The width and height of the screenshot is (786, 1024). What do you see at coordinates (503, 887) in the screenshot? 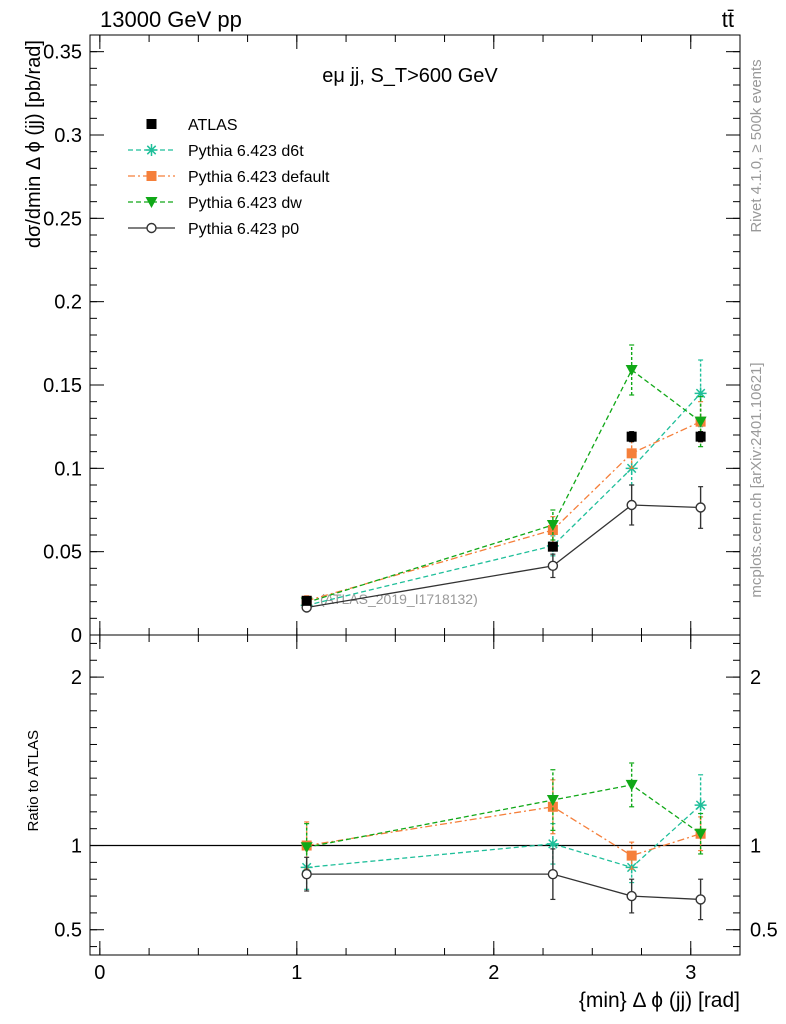
I see `series-3-ratio-line` at bounding box center [503, 887].